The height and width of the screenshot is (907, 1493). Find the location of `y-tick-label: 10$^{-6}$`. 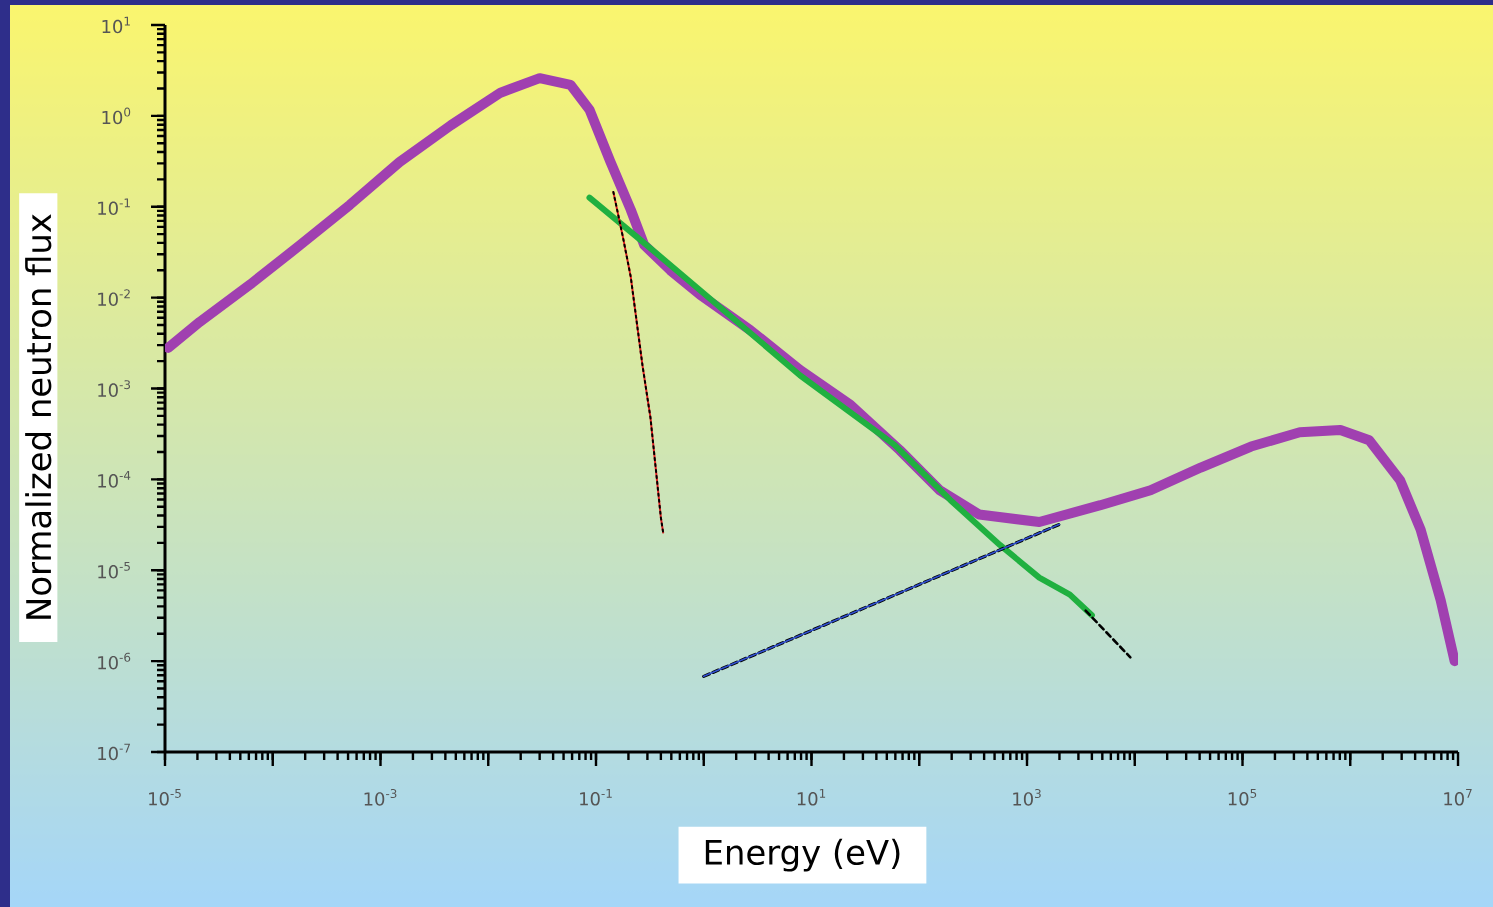

y-tick-label: 10$^{-6}$ is located at coordinates (114, 661).